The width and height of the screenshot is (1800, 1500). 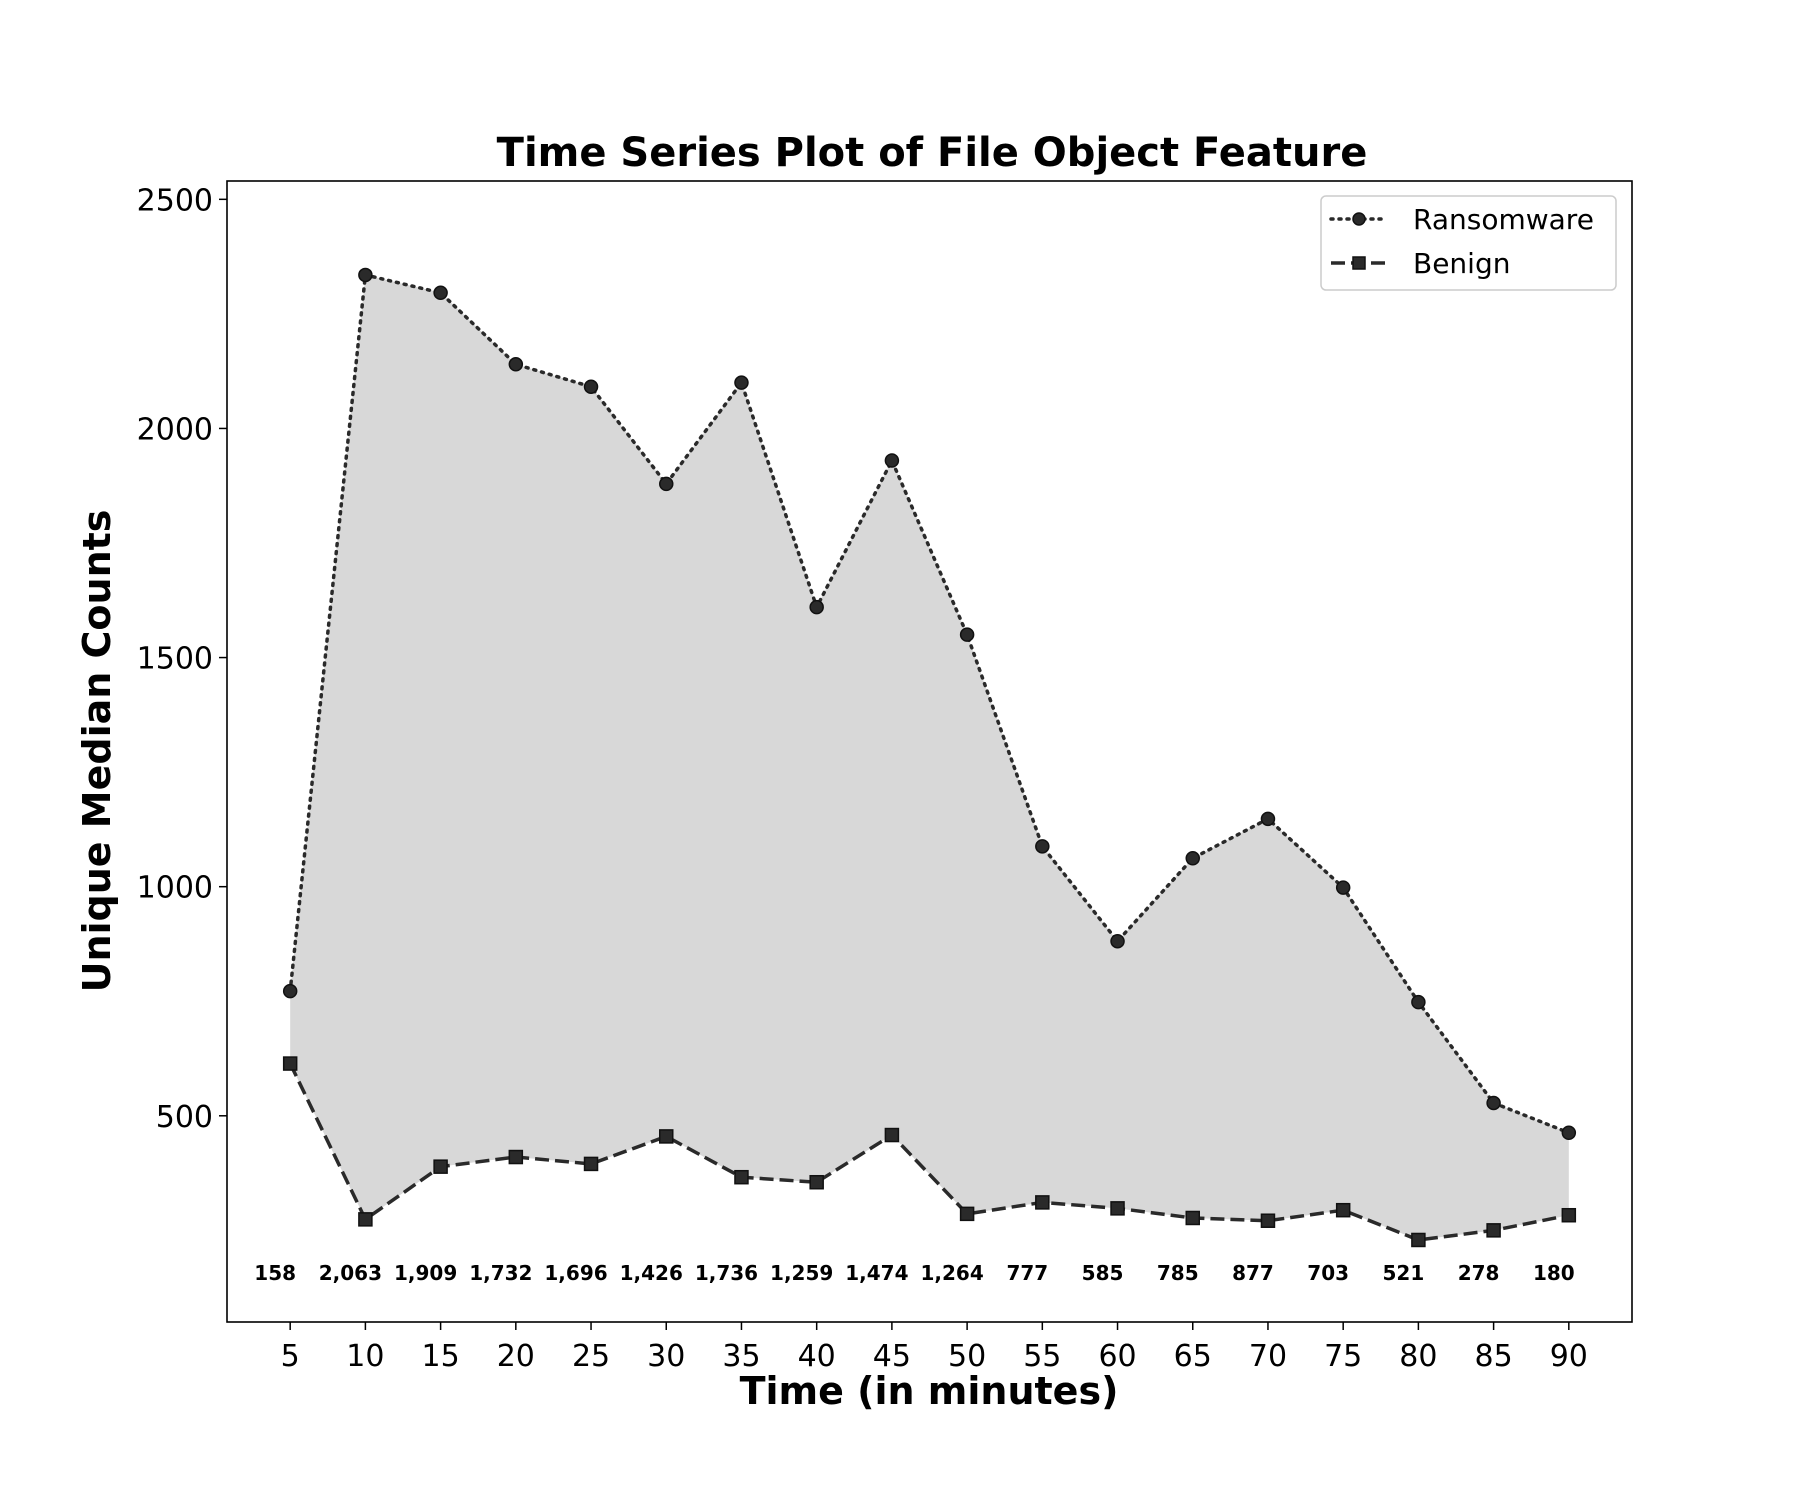 What do you see at coordinates (1404, 1273) in the screenshot?
I see `difference-label: 521` at bounding box center [1404, 1273].